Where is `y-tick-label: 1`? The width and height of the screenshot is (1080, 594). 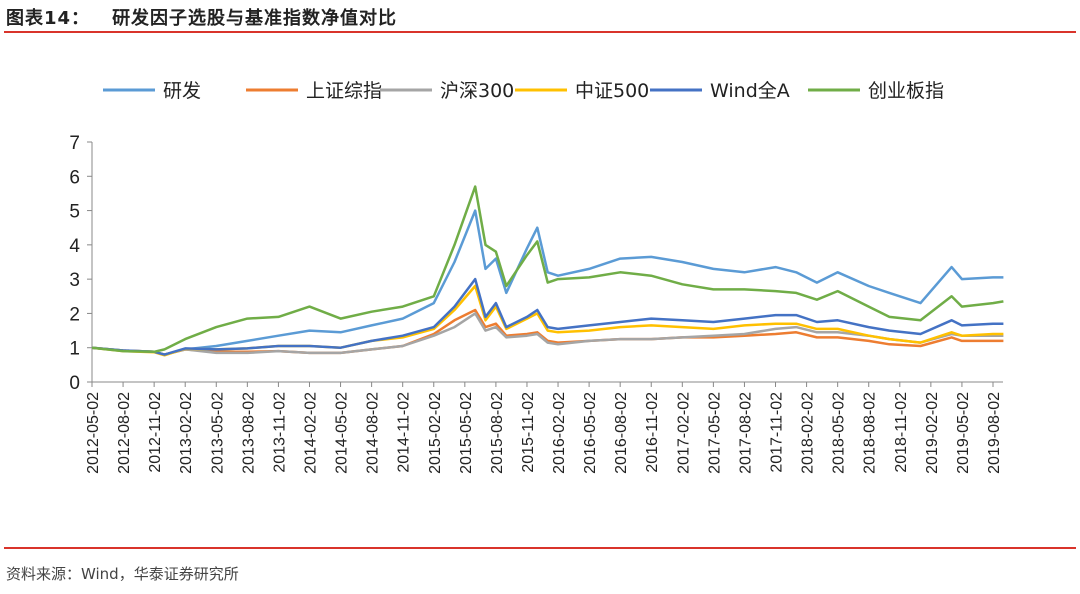
y-tick-label: 1 is located at coordinates (74, 349).